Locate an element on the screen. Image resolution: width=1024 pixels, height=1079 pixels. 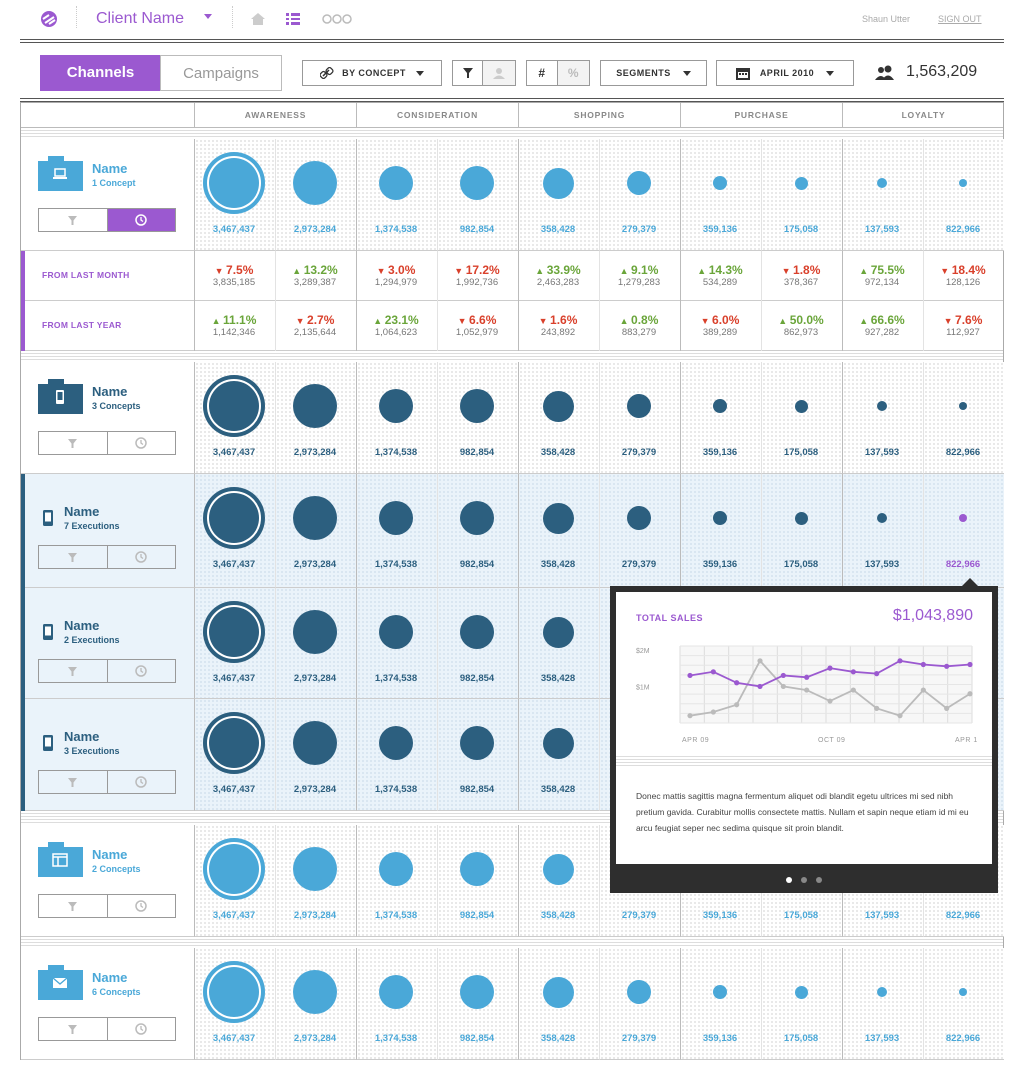
tab-channels: Channels is located at coordinates (100, 73).